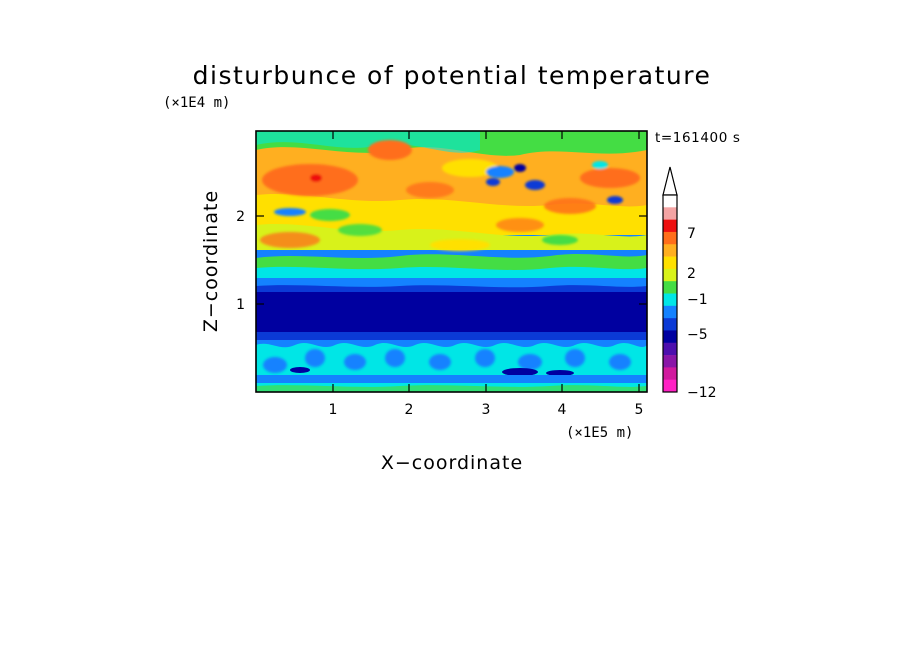  I want to click on colorbar-frame, so click(670, 293).